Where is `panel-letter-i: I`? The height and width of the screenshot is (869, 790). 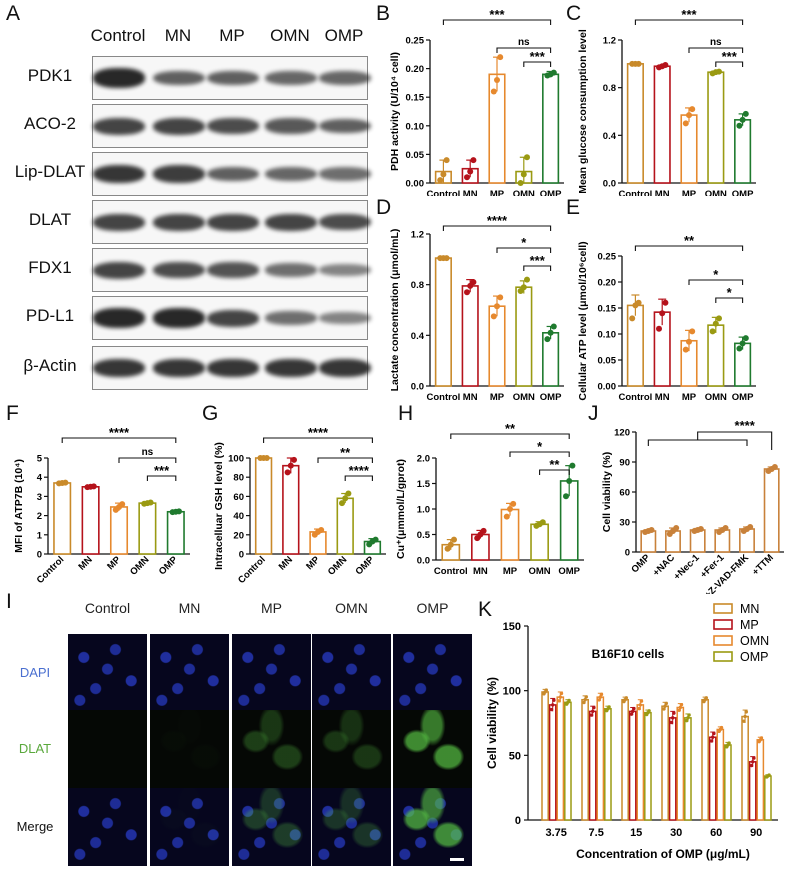 panel-letter-i: I is located at coordinates (9, 601).